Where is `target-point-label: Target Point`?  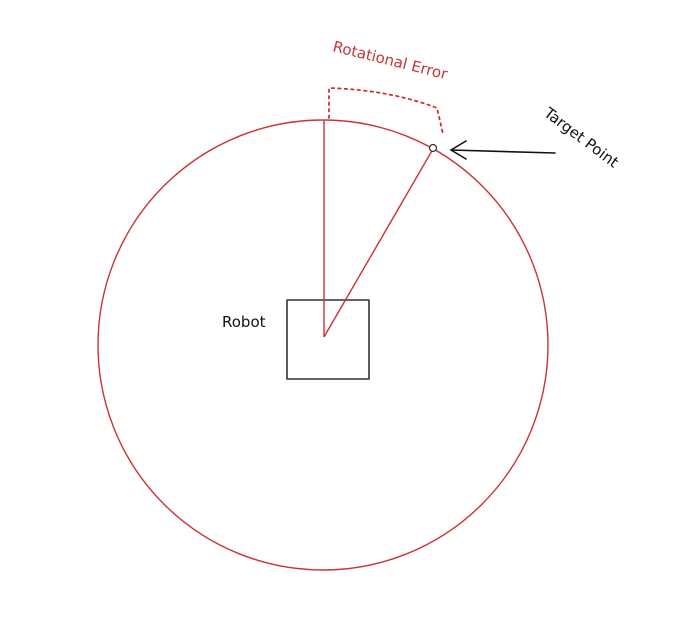
target-point-label: Target Point is located at coordinates (581, 137).